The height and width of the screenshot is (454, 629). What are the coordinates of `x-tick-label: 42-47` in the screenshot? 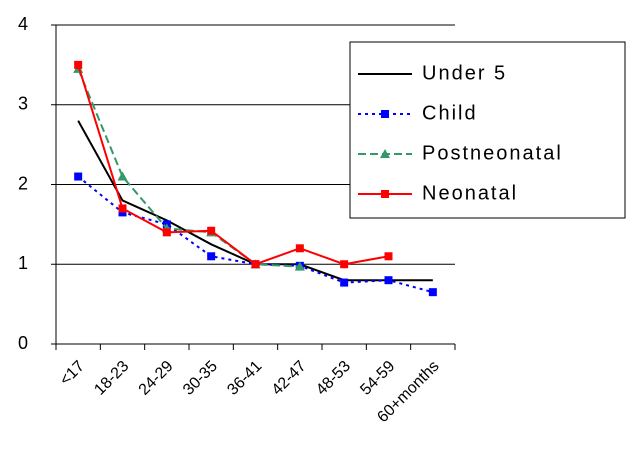 It's located at (289, 378).